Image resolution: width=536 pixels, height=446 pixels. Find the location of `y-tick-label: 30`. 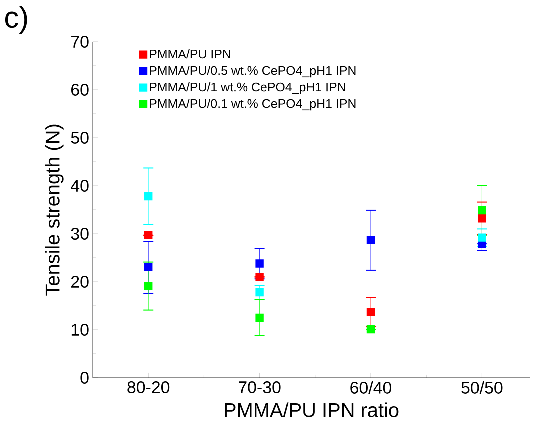

y-tick-label: 30 is located at coordinates (80, 234).